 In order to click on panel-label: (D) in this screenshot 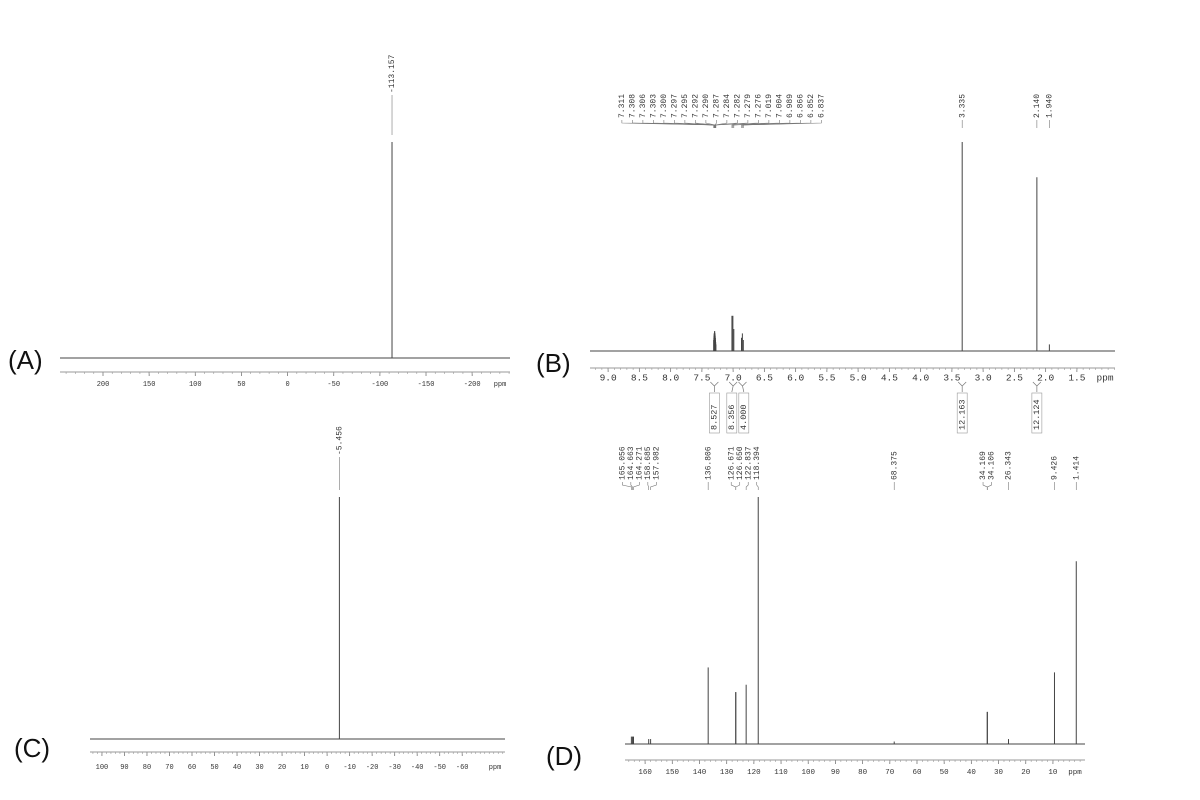, I will do `click(564, 756)`.